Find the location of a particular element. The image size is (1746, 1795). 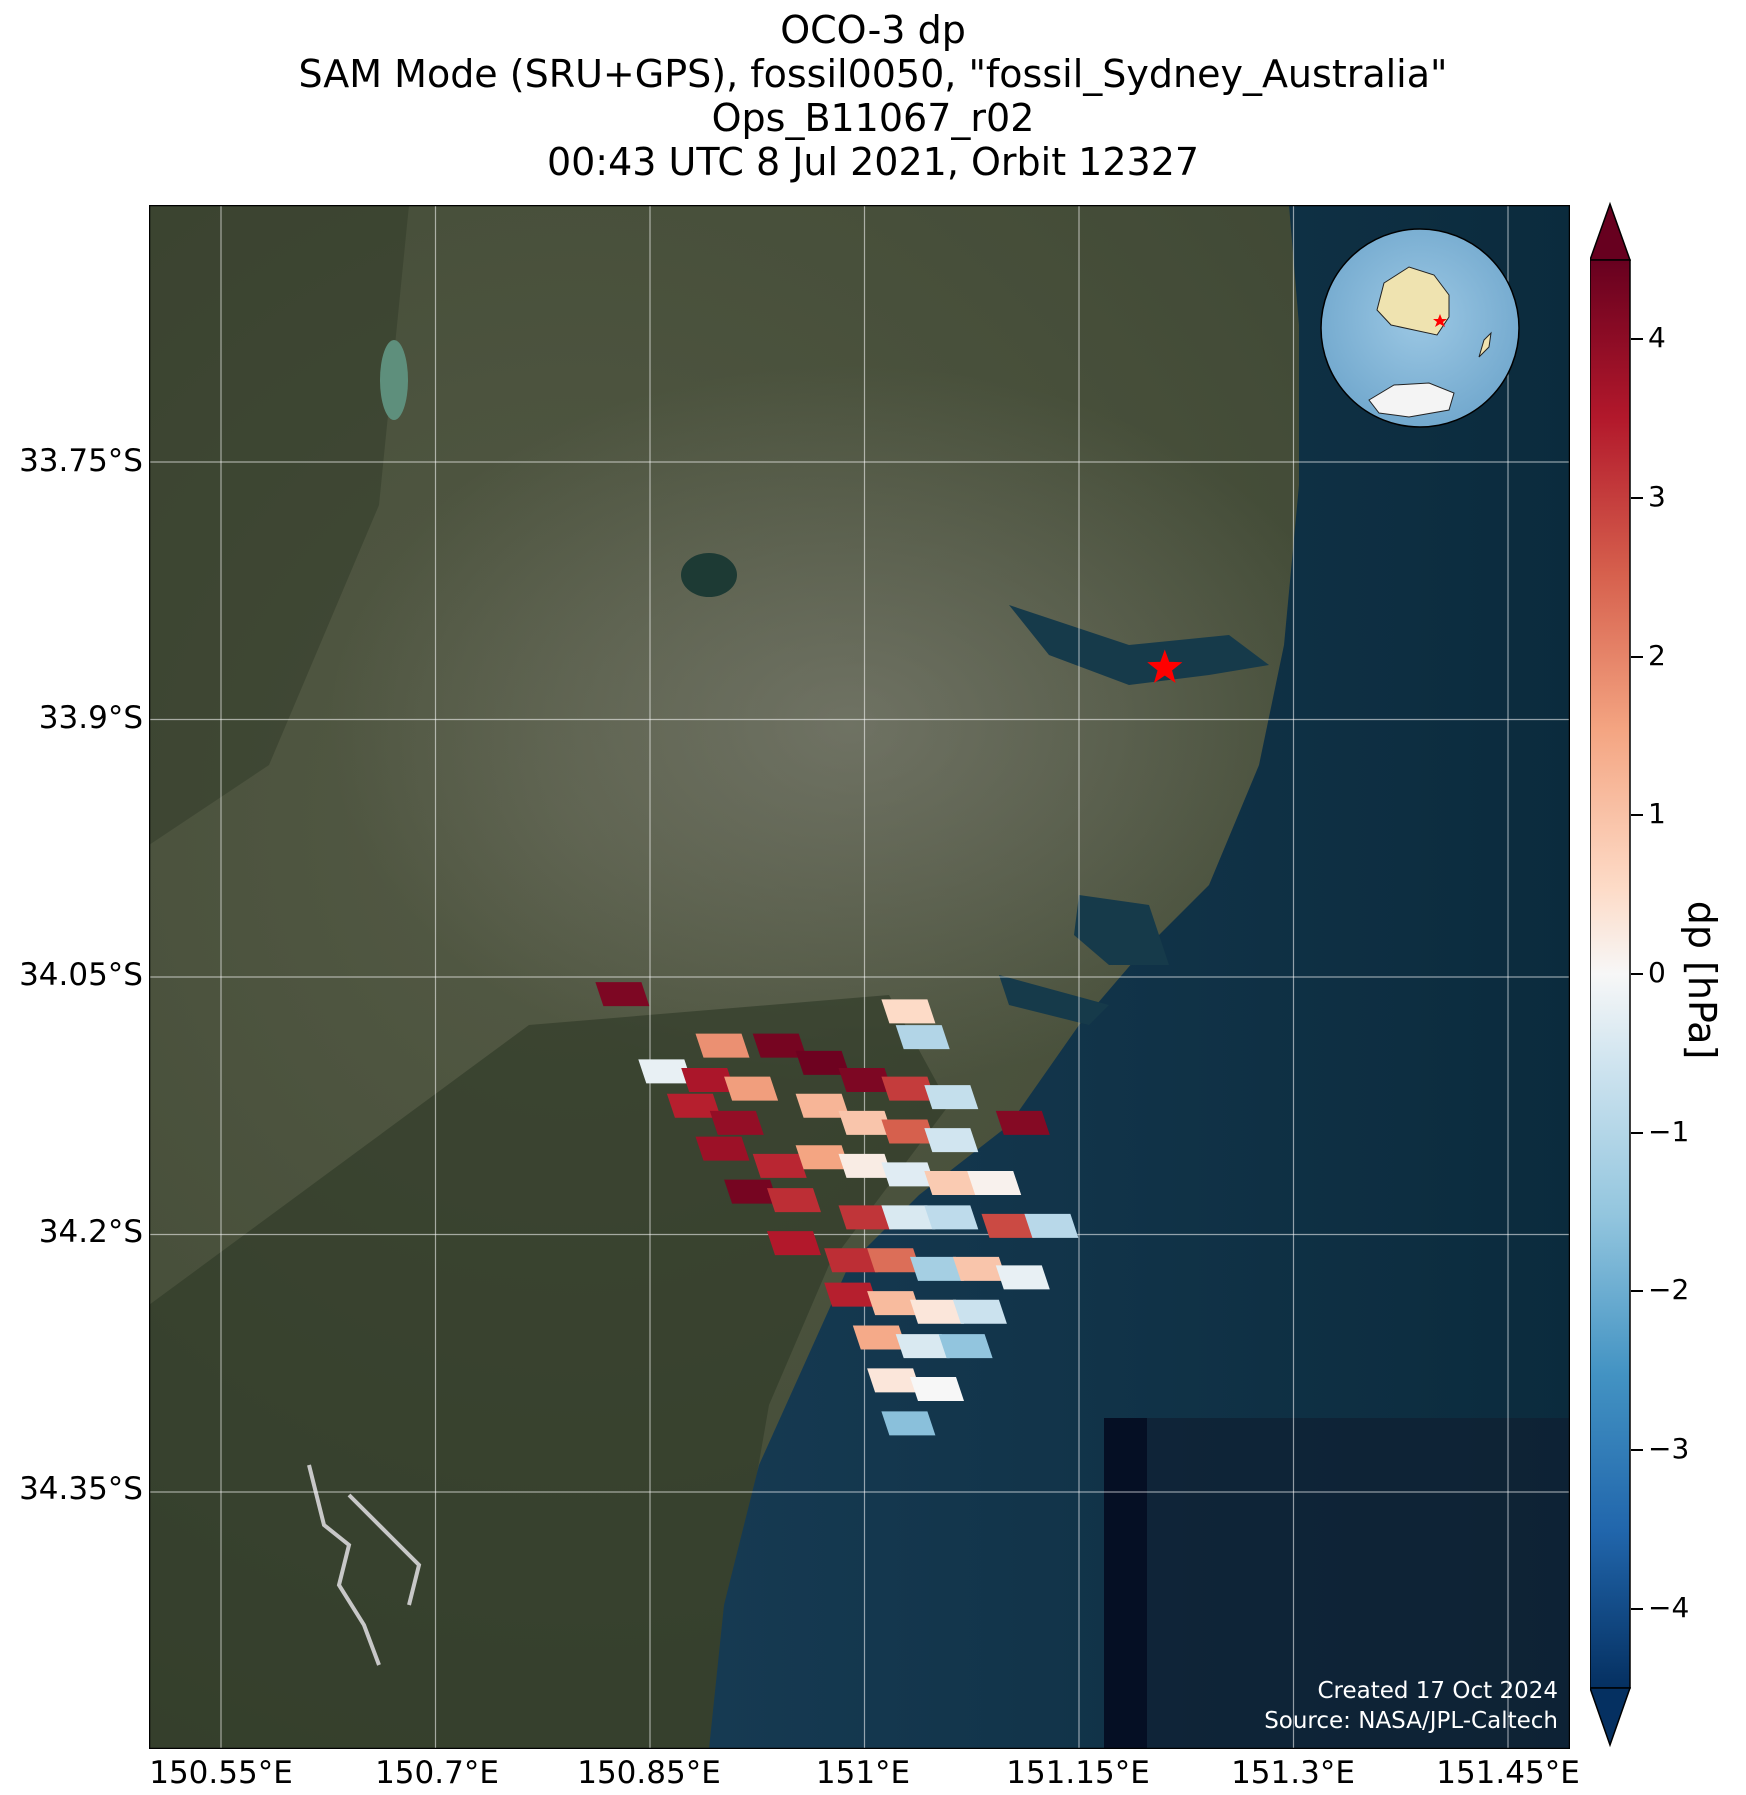

colorbar-top-extend is located at coordinates (1611, 231).